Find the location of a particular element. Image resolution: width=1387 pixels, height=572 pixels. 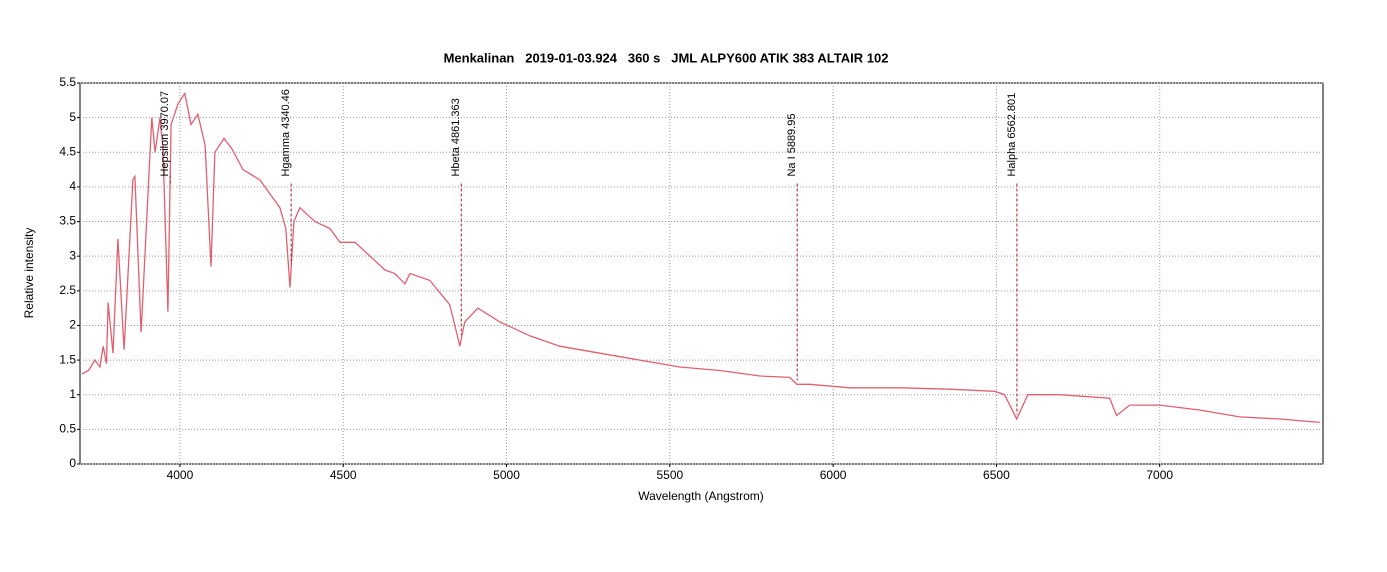

x-tick-label: 4000 is located at coordinates (180, 475).